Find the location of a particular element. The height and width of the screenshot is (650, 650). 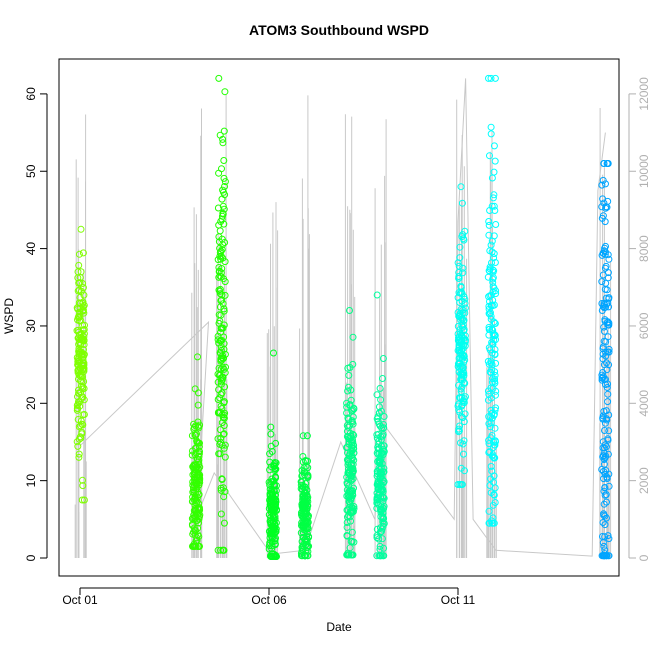

y2-tick-label: 8000 is located at coordinates (643, 248).